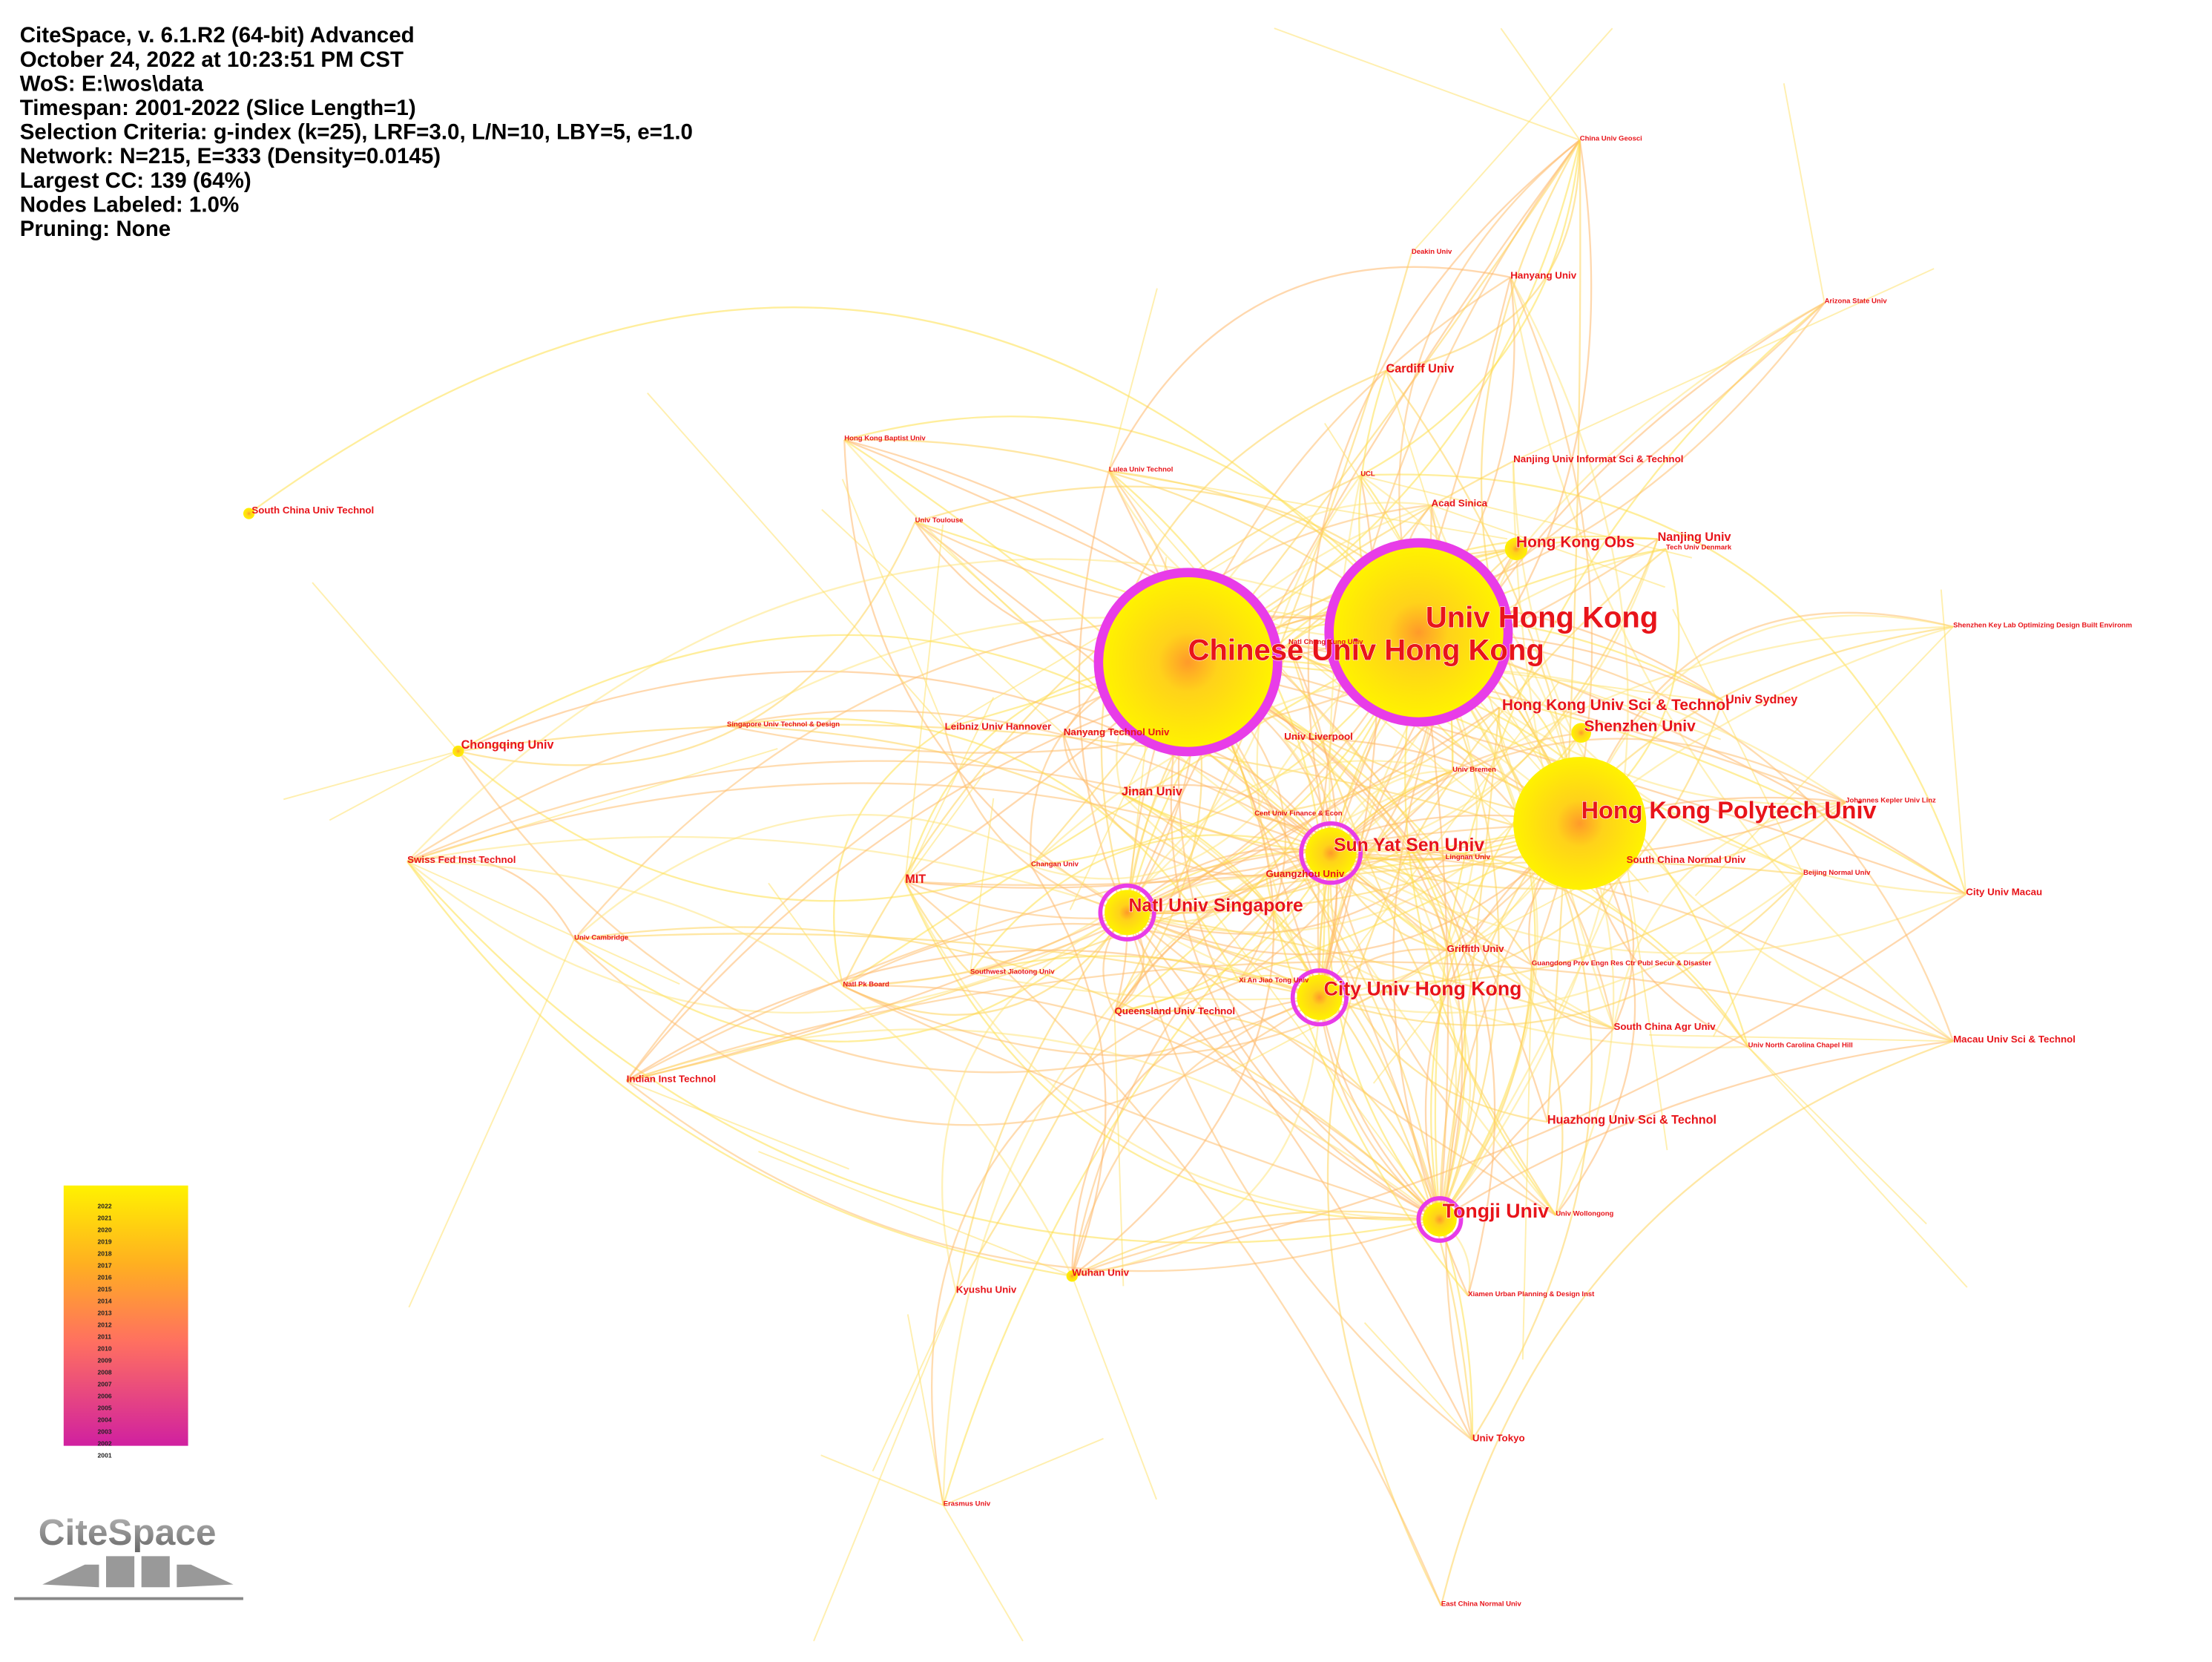  I want to click on node-label: Sun Yat Sen Univ, so click(1409, 845).